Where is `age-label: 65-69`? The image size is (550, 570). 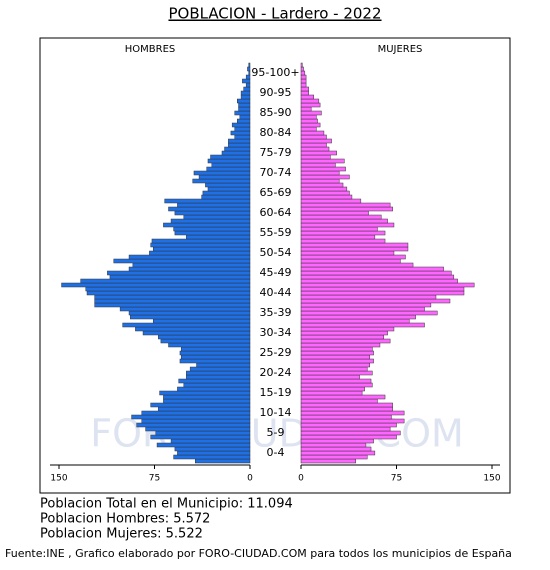
age-label: 65-69 is located at coordinates (276, 192).